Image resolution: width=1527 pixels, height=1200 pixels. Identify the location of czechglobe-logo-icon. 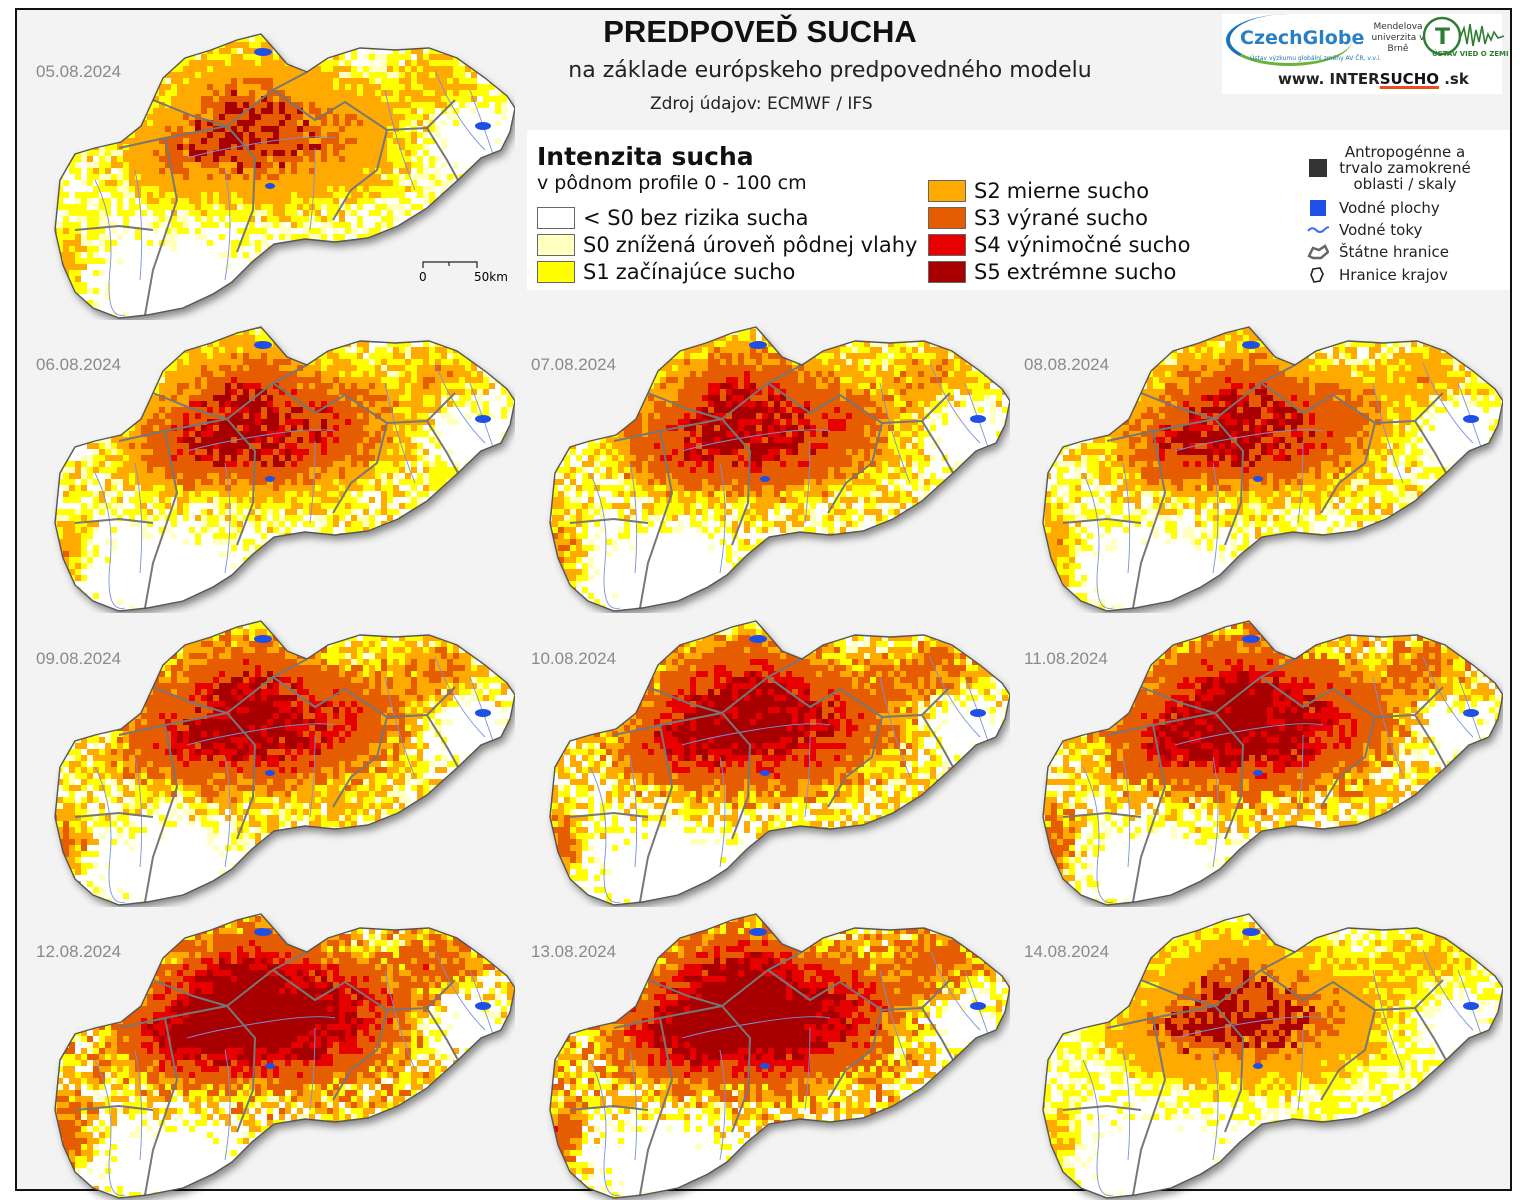
(1289, 40).